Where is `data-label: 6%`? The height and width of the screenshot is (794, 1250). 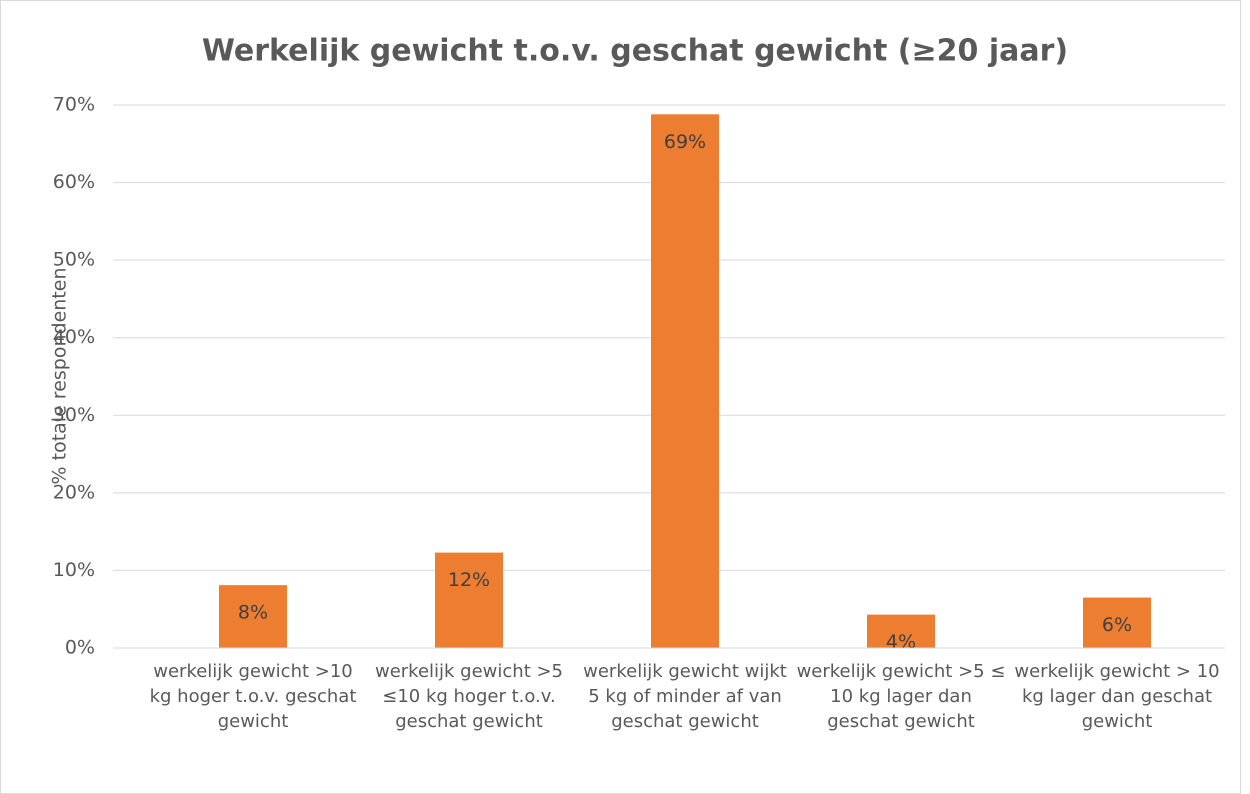
data-label: 6% is located at coordinates (1117, 625).